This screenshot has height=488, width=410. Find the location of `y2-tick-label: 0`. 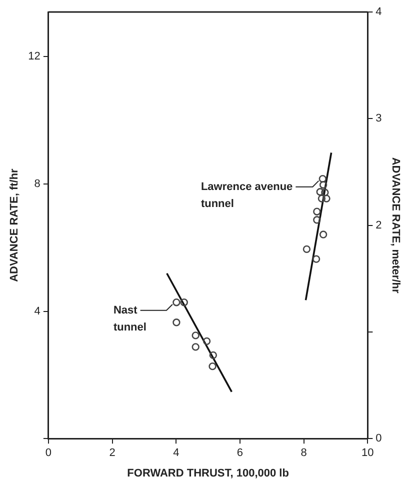

y2-tick-label: 0 is located at coordinates (379, 438).